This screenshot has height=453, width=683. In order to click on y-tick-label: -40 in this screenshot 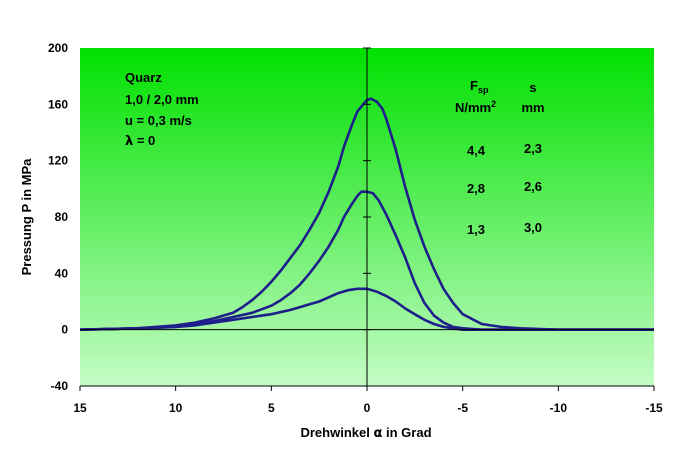, I will do `click(60, 386)`.